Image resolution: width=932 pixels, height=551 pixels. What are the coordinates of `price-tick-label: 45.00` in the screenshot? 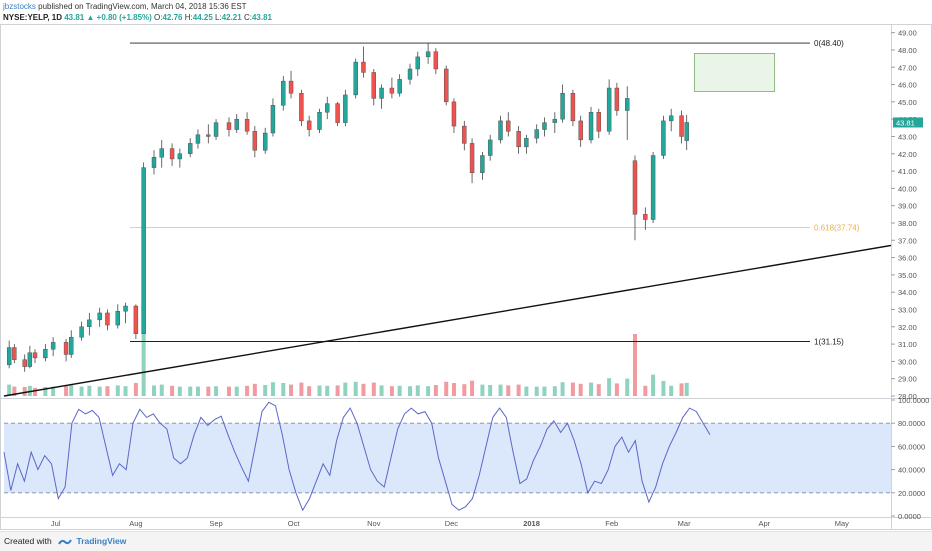 It's located at (907, 102).